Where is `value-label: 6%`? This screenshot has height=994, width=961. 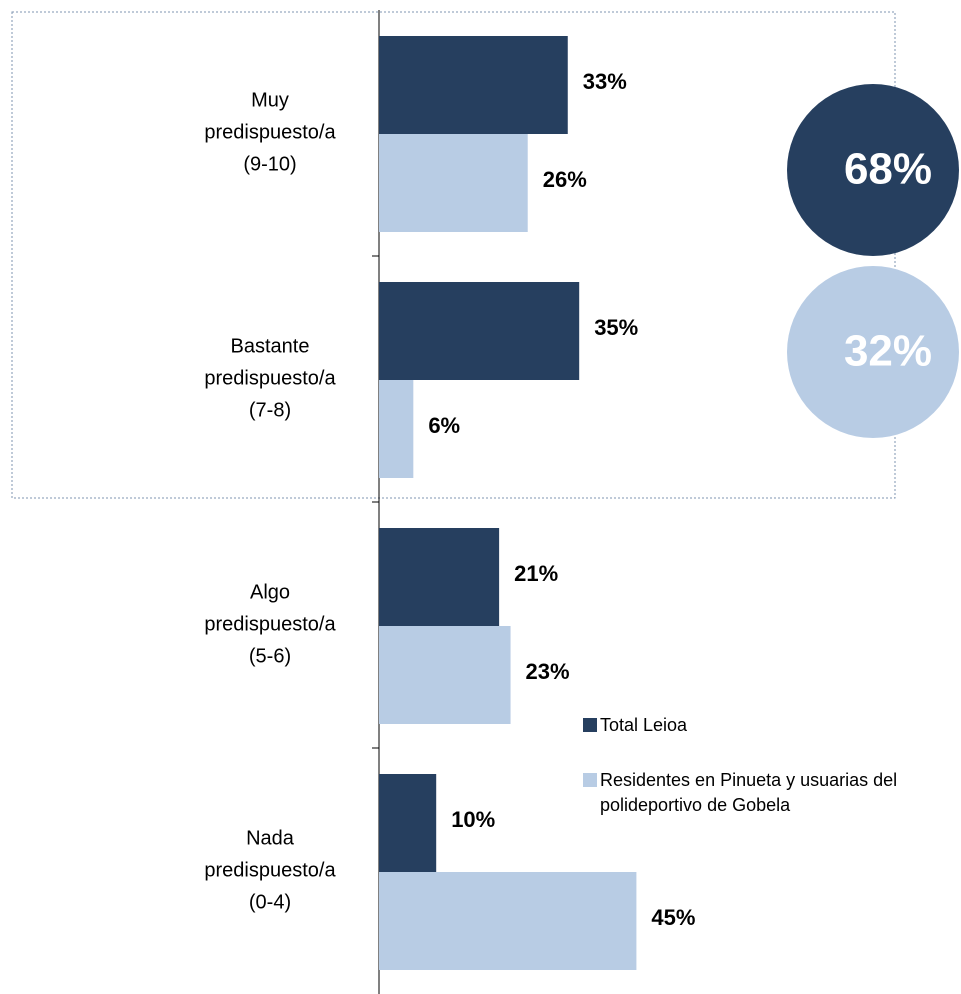
value-label: 6% is located at coordinates (444, 425).